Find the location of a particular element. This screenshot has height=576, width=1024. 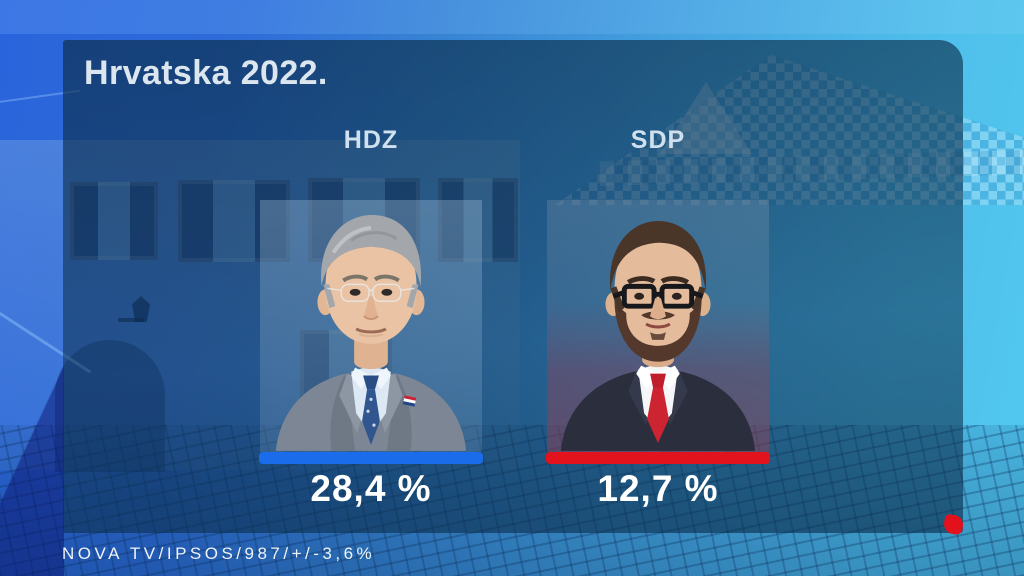

party-label-sdp: SDP is located at coordinates (658, 140).